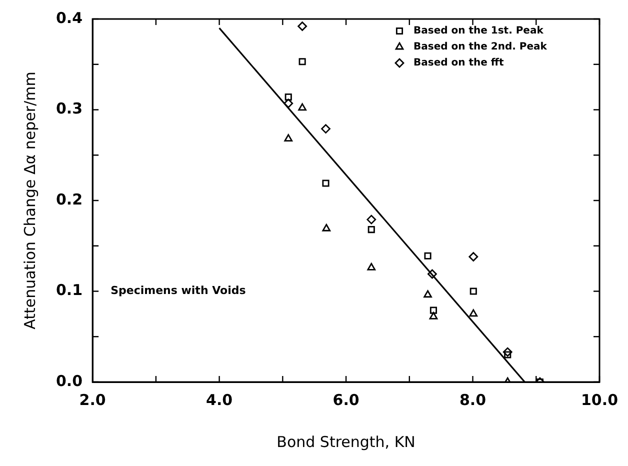 The height and width of the screenshot is (466, 628). What do you see at coordinates (478, 31) in the screenshot?
I see `legend-label: Based on the 1st. Peak` at bounding box center [478, 31].